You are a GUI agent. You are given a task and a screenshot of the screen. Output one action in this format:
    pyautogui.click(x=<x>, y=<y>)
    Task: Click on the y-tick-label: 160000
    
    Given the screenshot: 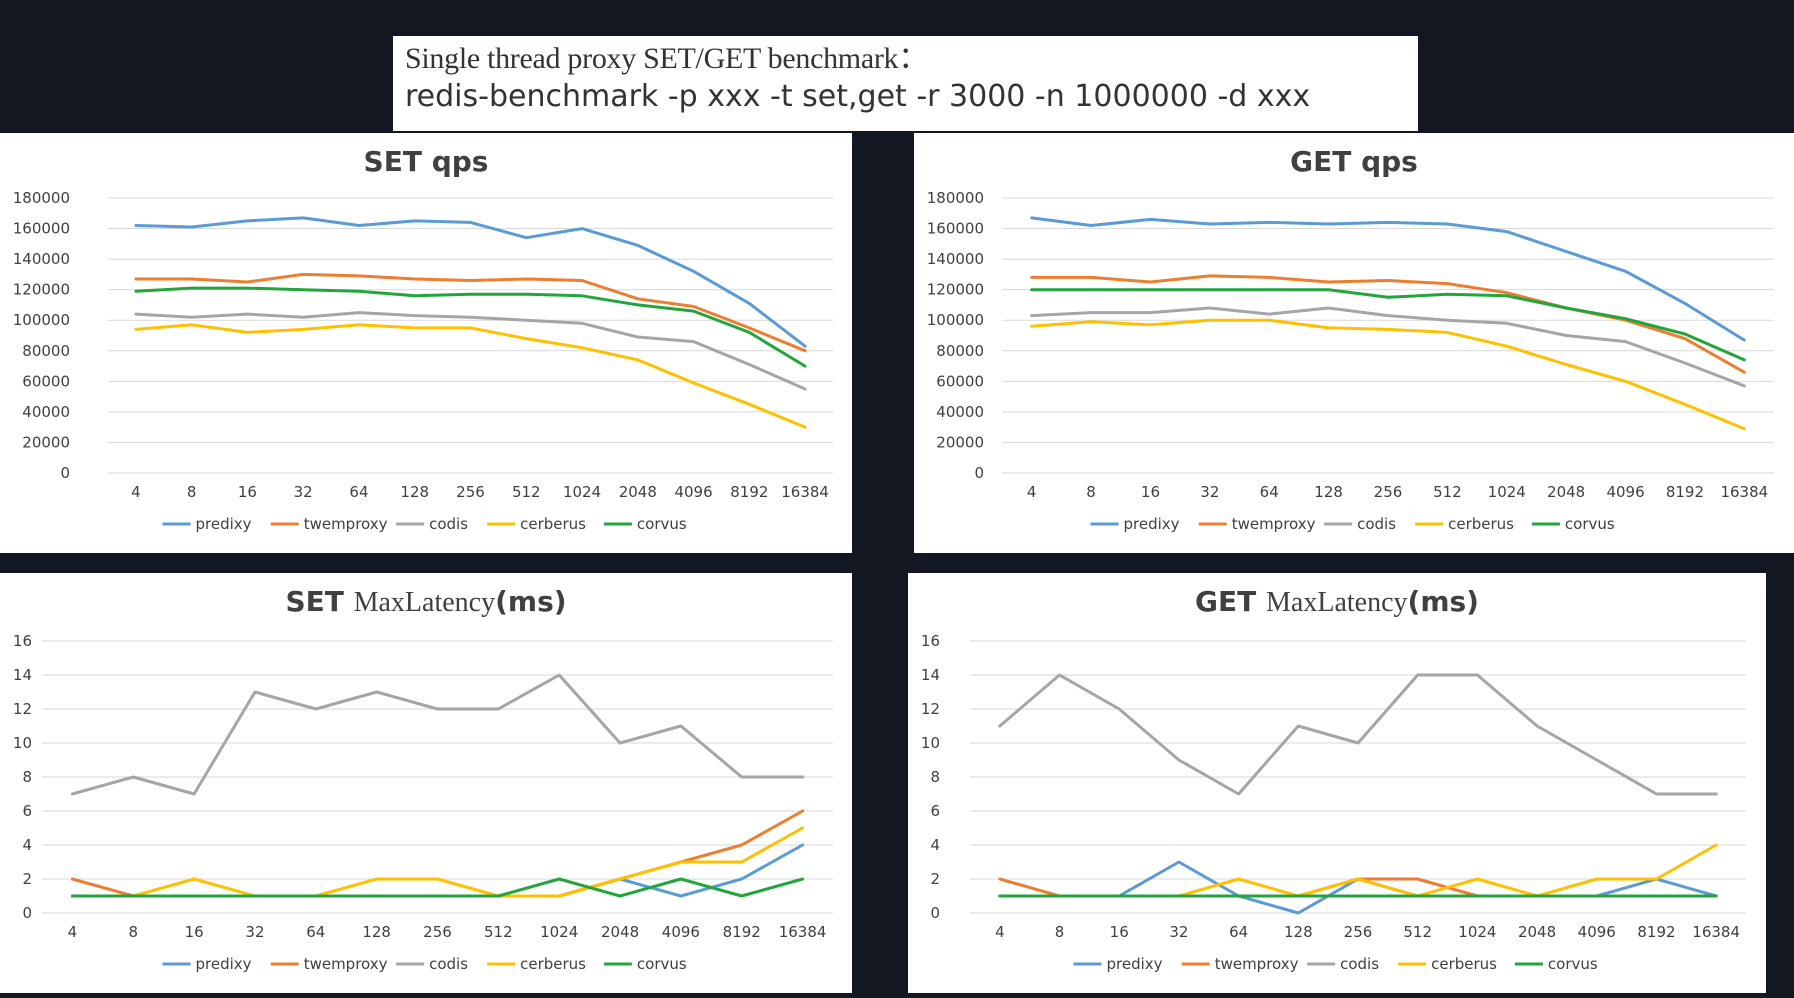 What is the action you would take?
    pyautogui.click(x=41, y=229)
    